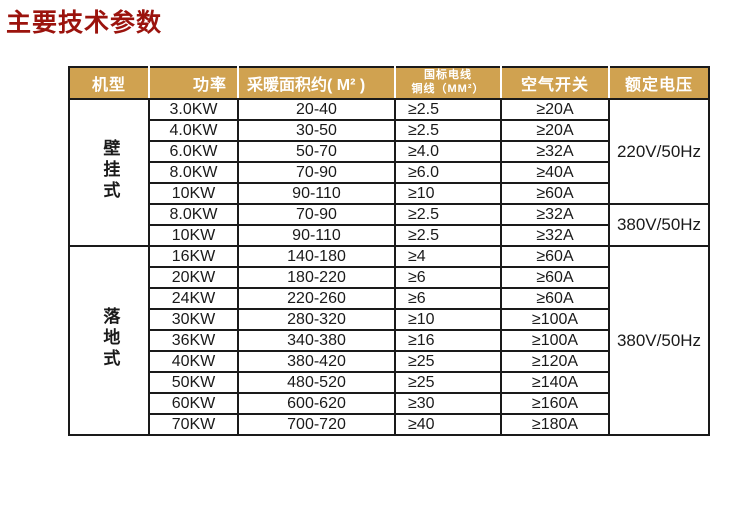  What do you see at coordinates (448, 75) in the screenshot?
I see `wire-header-line1: 国标电线` at bounding box center [448, 75].